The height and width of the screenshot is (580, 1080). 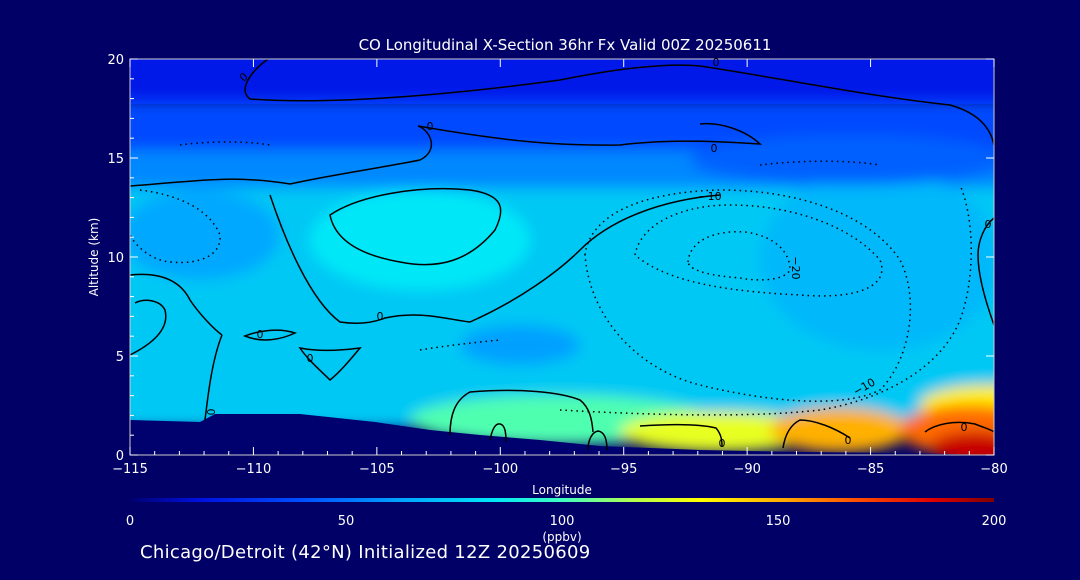 I want to click on colorbar-tick-label: 50, so click(x=346, y=521).